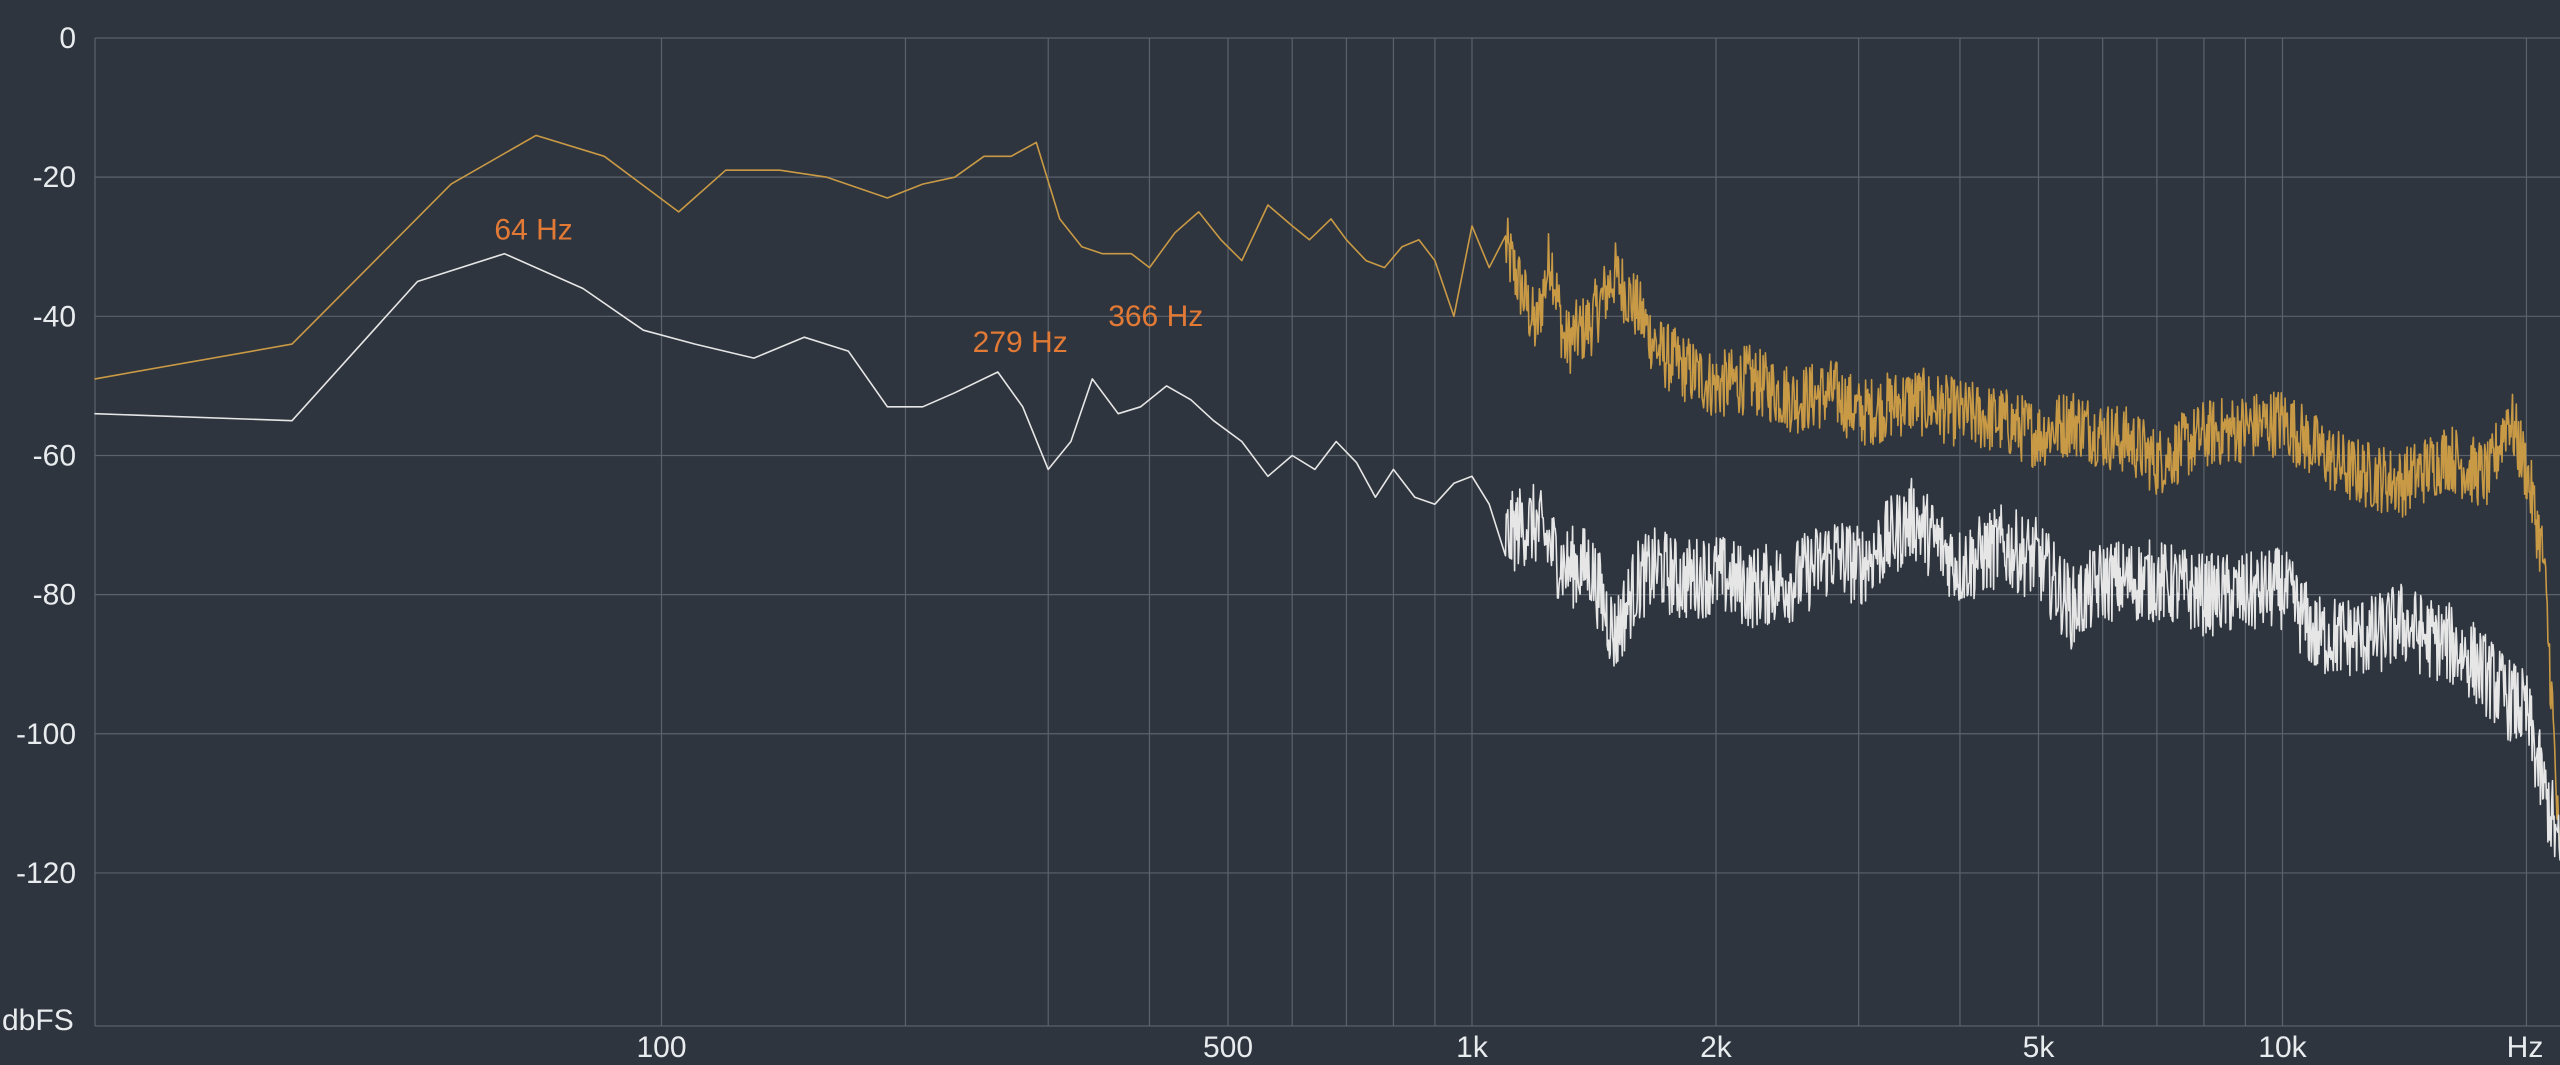 This screenshot has height=1065, width=2560. What do you see at coordinates (38, 1020) in the screenshot?
I see `y-unit-label: dbFS` at bounding box center [38, 1020].